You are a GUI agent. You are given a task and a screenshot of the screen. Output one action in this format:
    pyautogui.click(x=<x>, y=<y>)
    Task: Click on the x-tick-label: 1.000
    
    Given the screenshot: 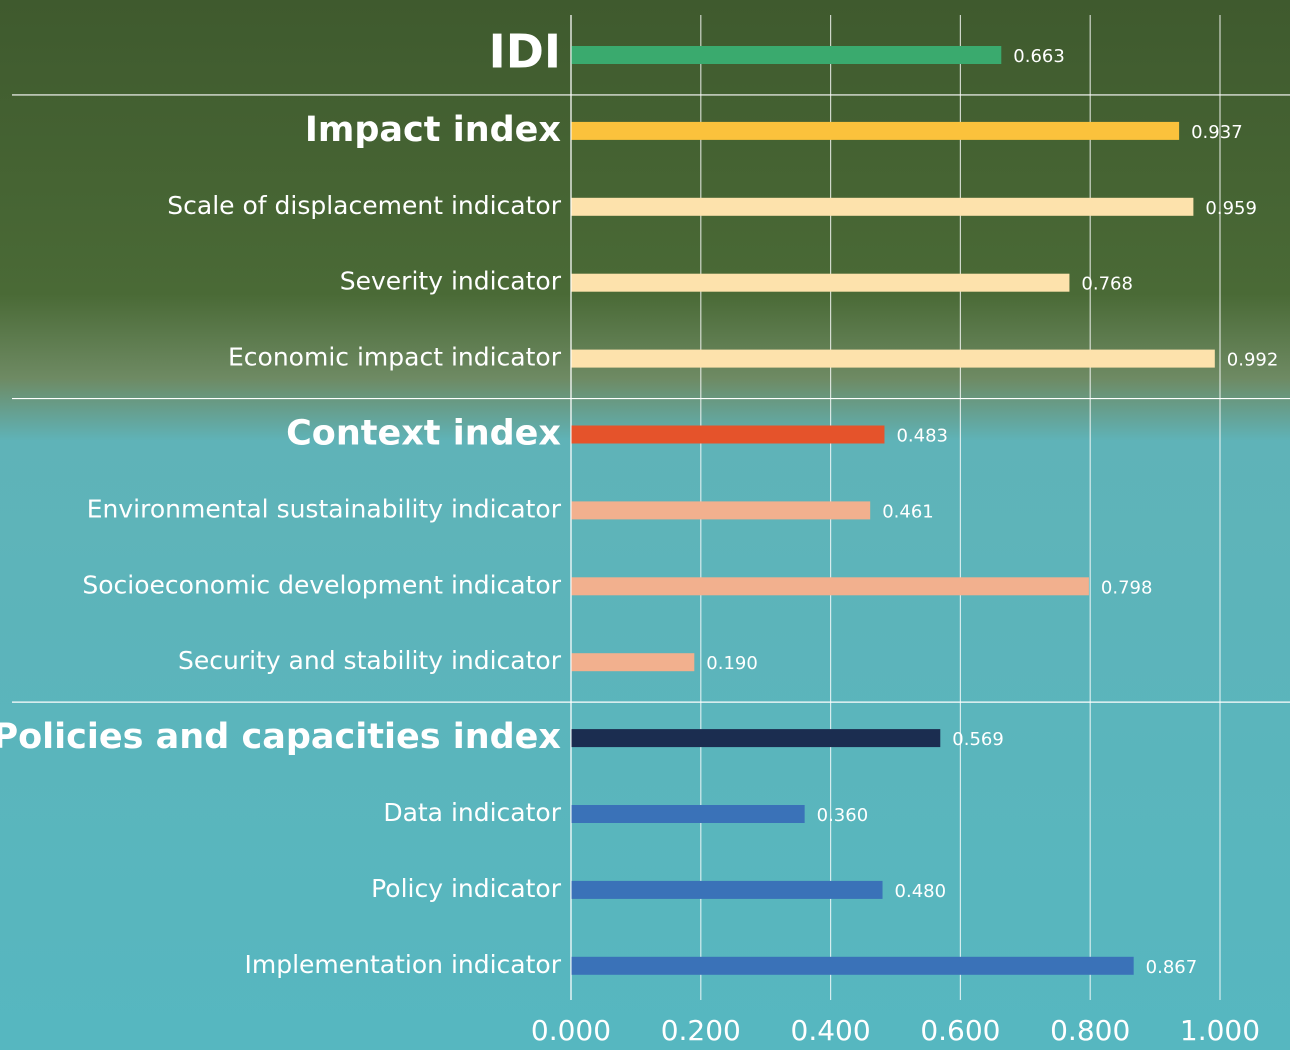 What is the action you would take?
    pyautogui.click(x=1220, y=1030)
    